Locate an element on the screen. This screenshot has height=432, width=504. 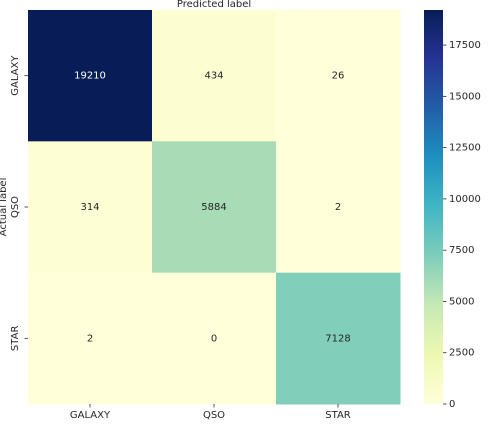
y-tick-label: QSO is located at coordinates (15, 207).